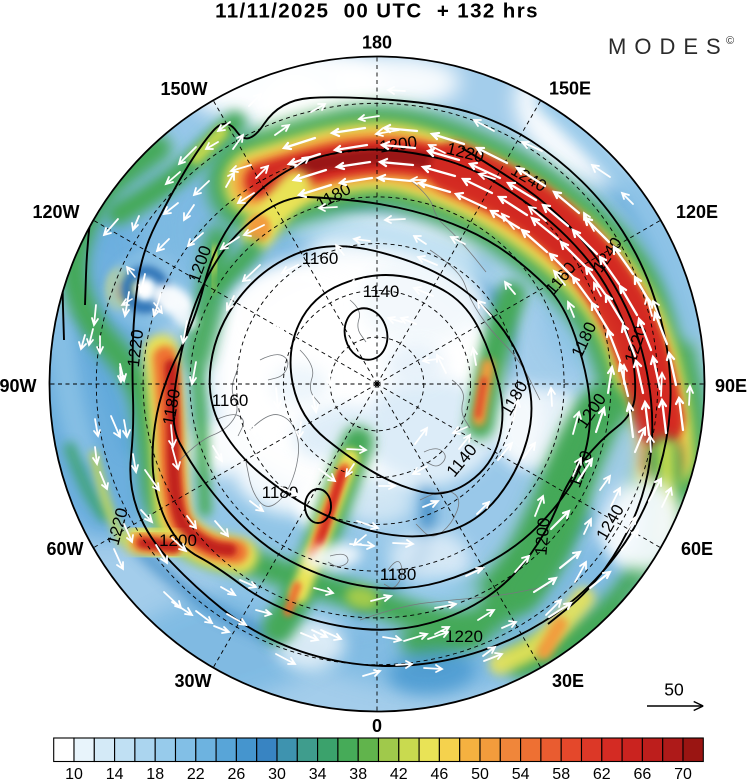 The image size is (750, 782). Describe the element at coordinates (64, 549) in the screenshot. I see `svg-text: 60W` at that location.